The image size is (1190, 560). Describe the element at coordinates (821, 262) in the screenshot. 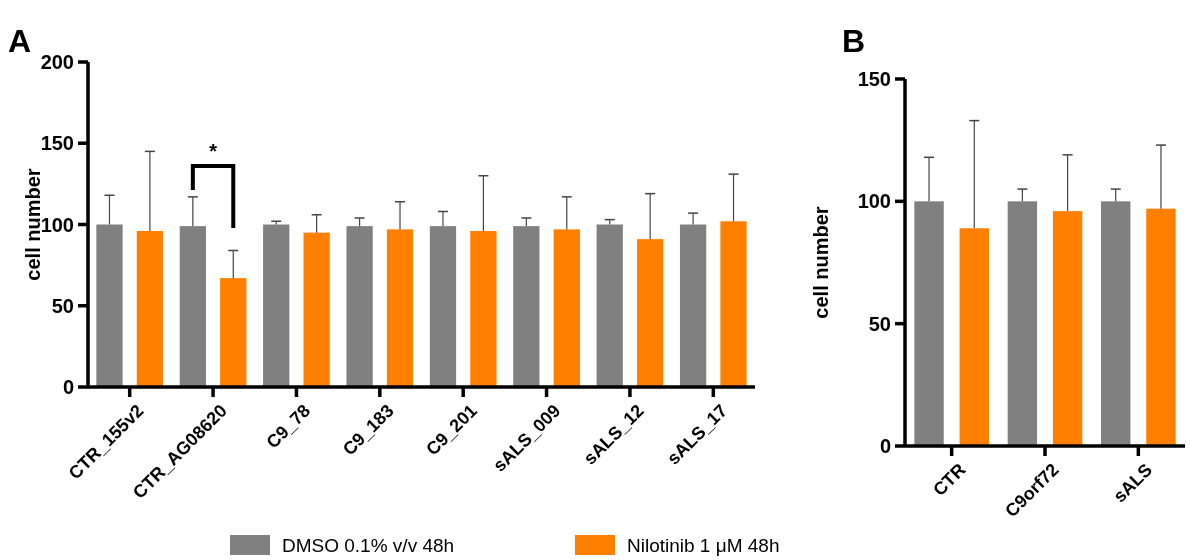

I see `y-axis-title: cell number` at that location.